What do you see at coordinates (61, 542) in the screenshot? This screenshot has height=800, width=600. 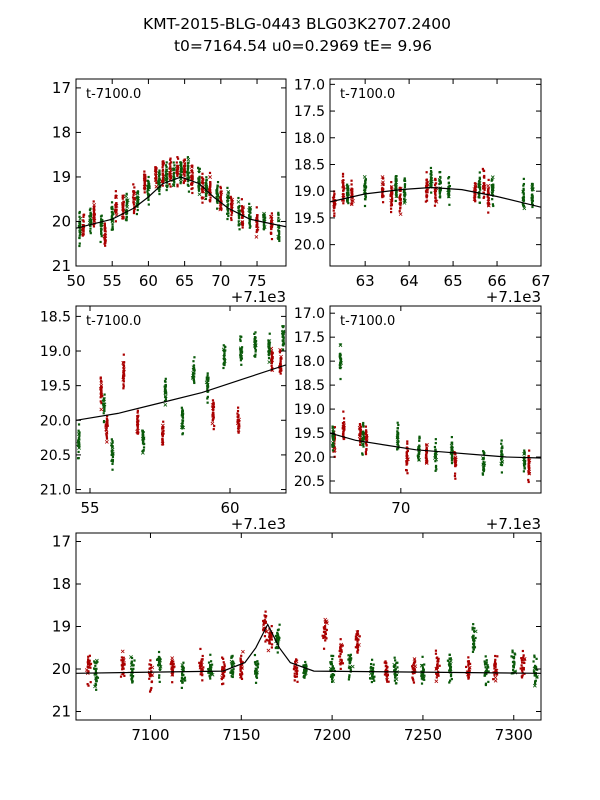 I see `y-tick-label: 17` at bounding box center [61, 542].